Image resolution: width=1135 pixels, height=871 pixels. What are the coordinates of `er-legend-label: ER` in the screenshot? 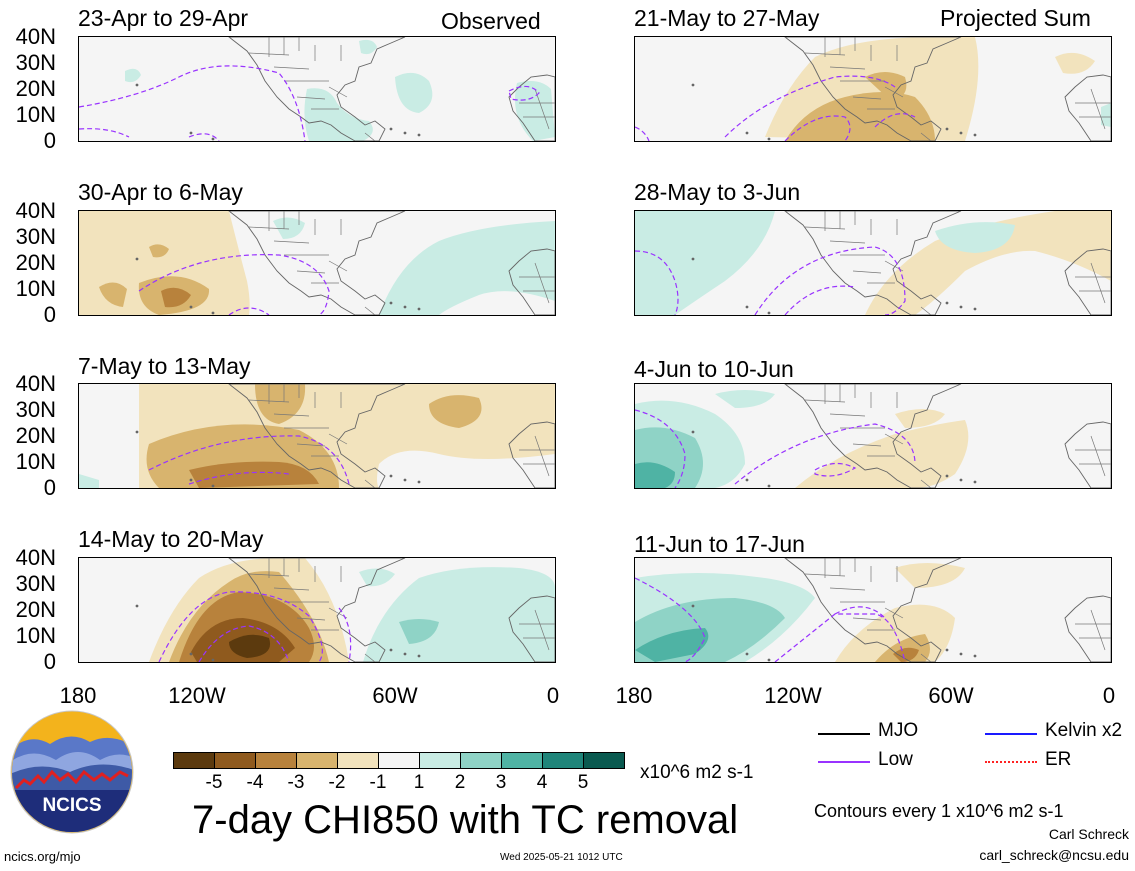 It's located at (1058, 759).